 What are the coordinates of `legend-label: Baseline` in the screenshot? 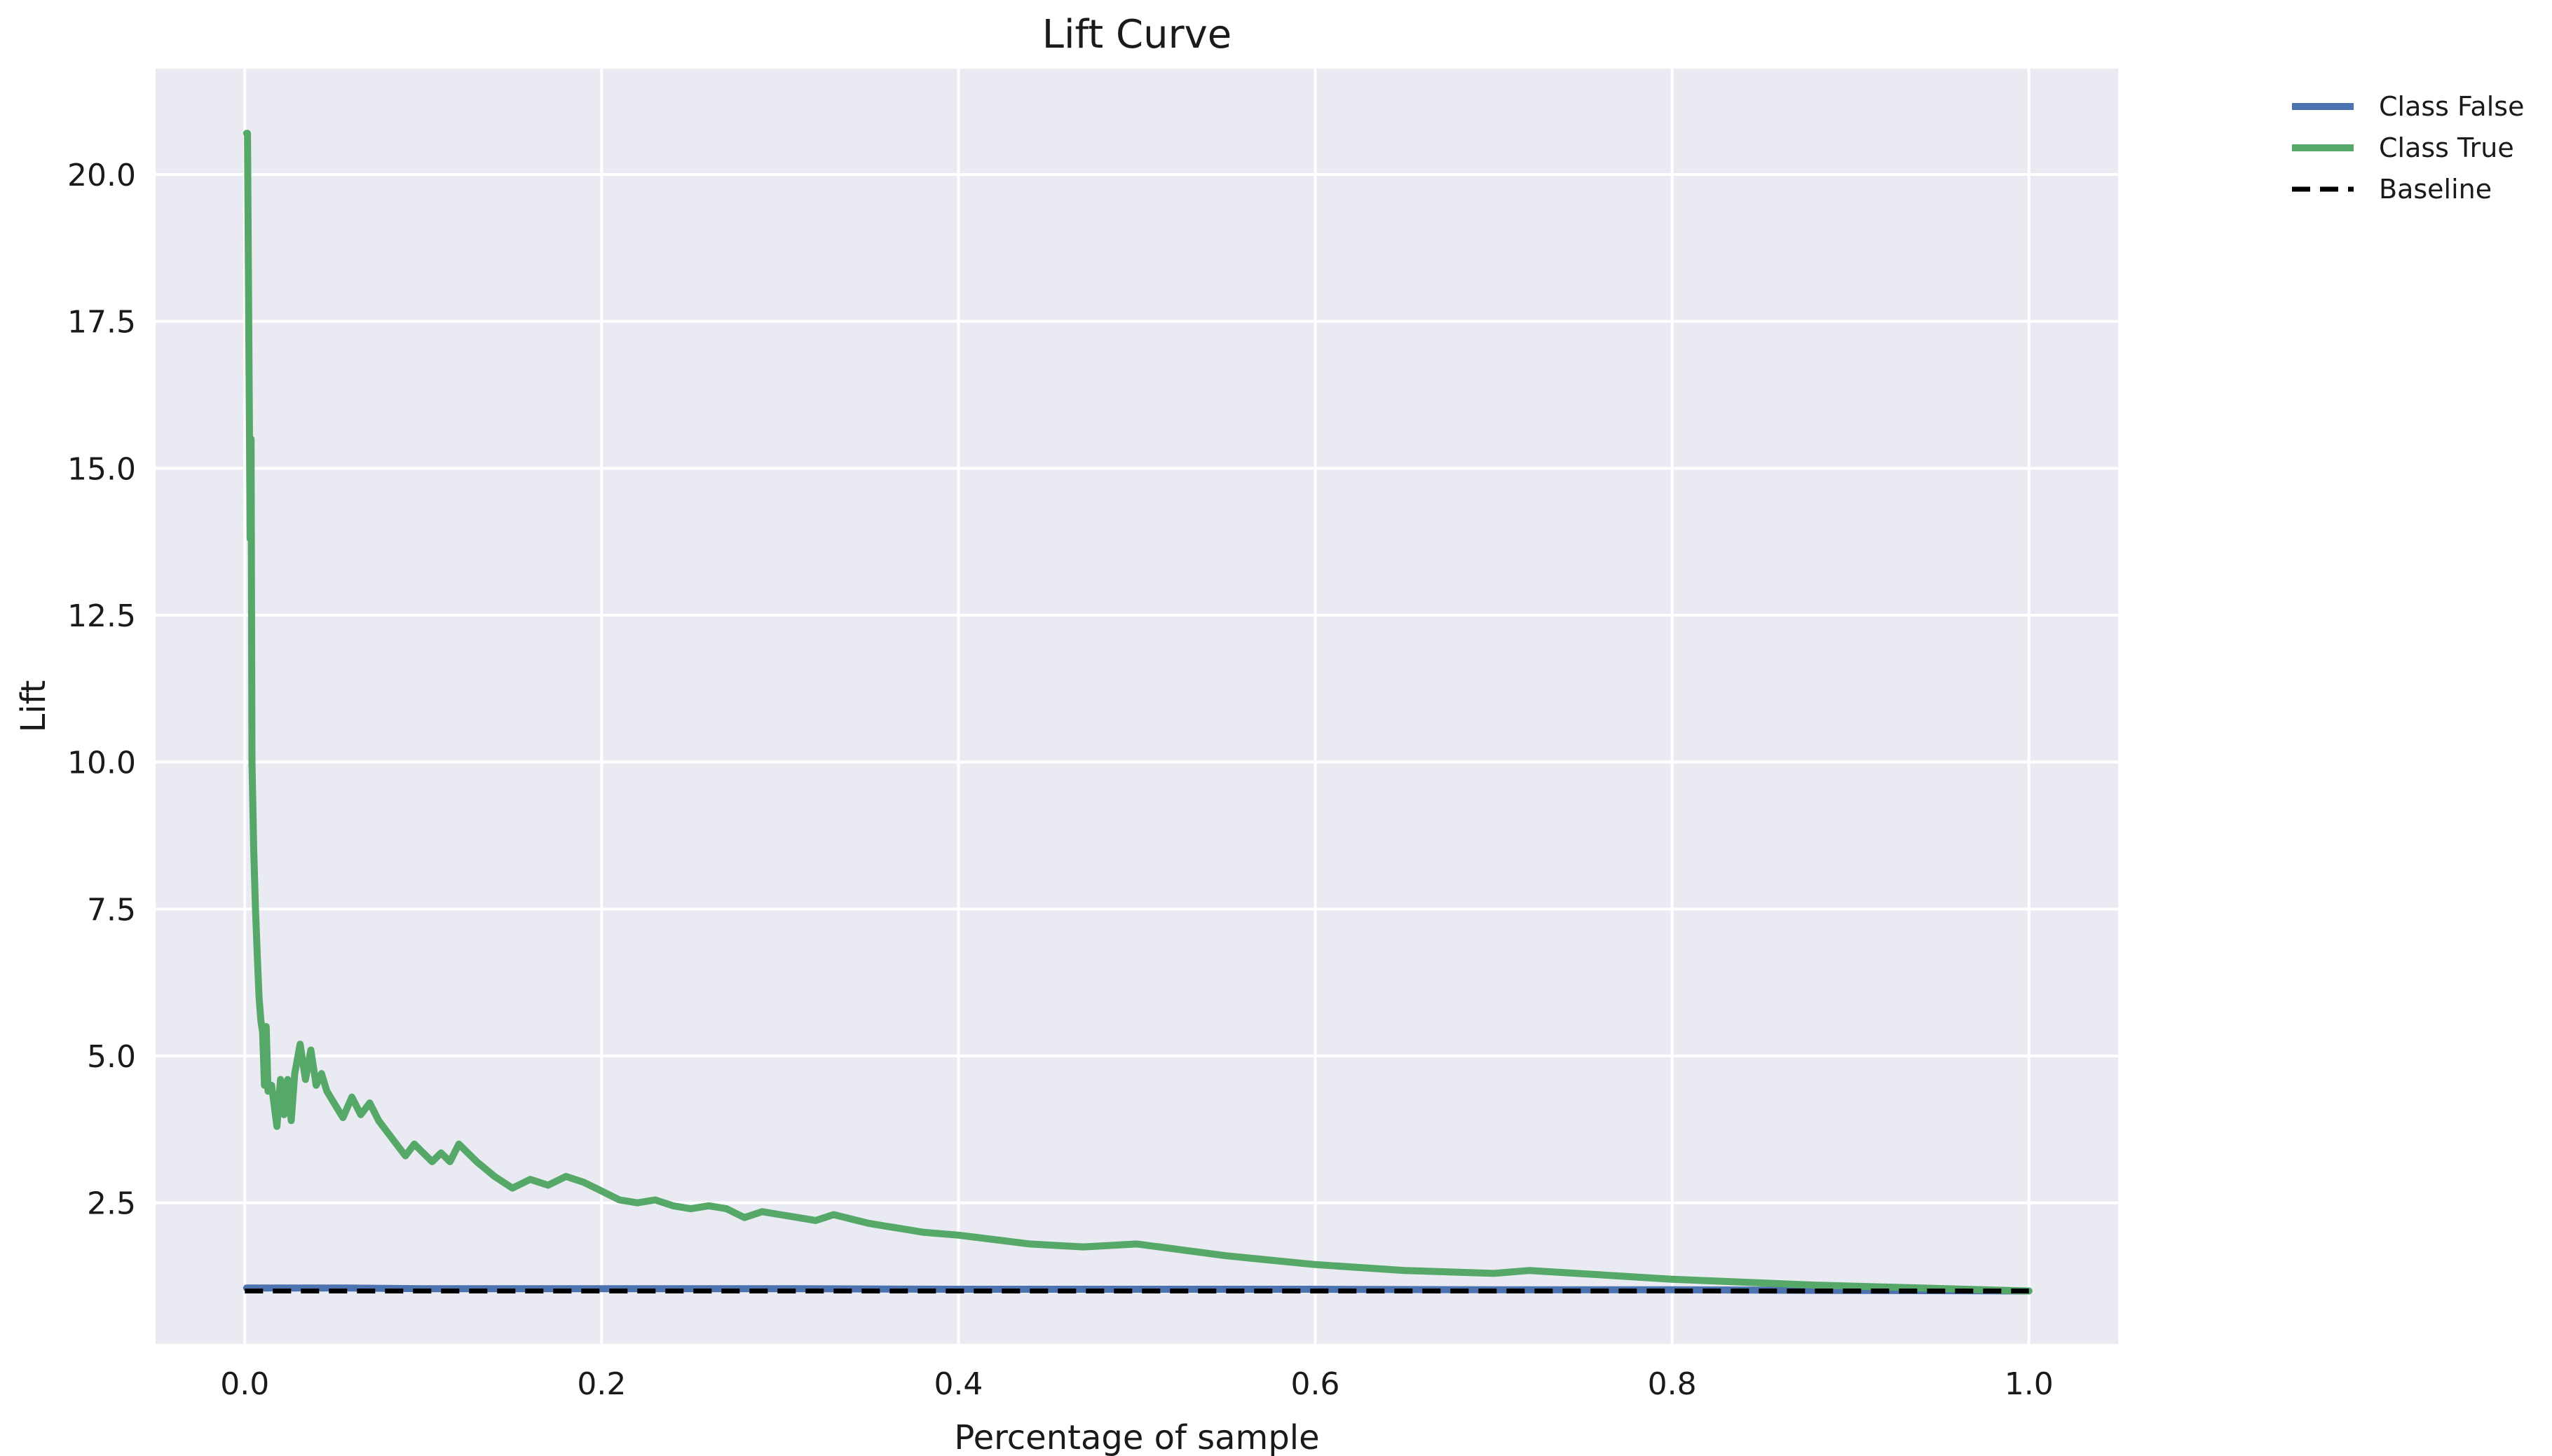 It's located at (2435, 189).